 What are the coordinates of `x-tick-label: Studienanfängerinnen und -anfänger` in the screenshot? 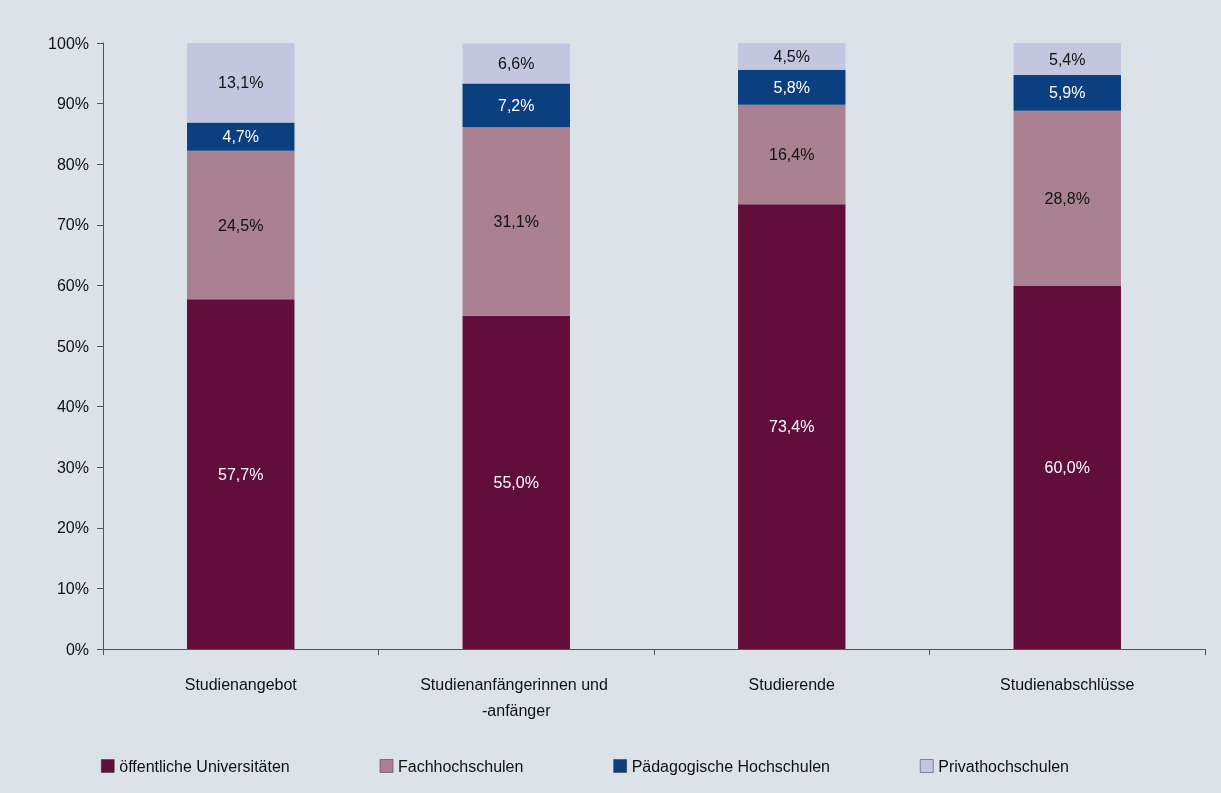 It's located at (516, 697).